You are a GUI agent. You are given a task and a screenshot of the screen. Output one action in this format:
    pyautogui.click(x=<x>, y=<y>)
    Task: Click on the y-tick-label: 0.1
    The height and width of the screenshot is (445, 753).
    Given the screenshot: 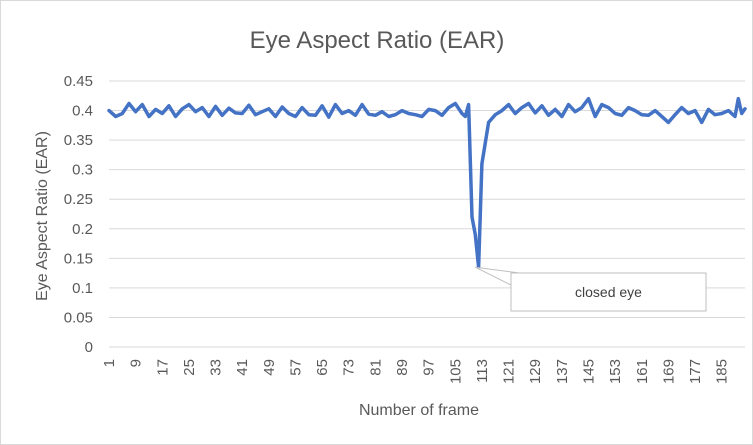 What is the action you would take?
    pyautogui.click(x=82, y=288)
    